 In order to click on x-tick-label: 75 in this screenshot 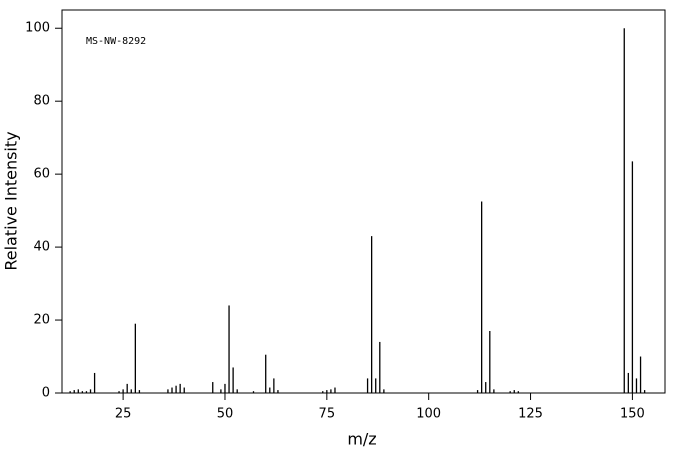, I will do `click(327, 414)`.